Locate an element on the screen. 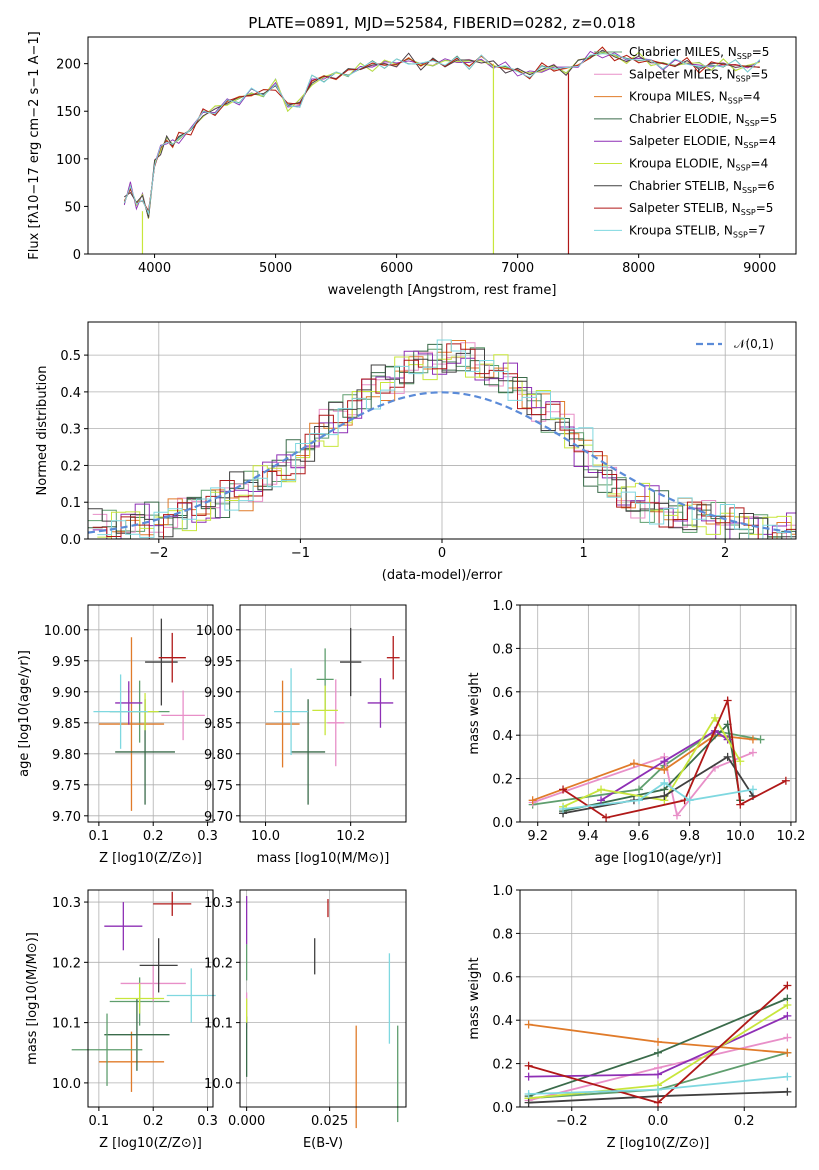 The height and width of the screenshot is (1170, 819). legend-label: Salpeter ELODIE, N is located at coordinates (686, 141).